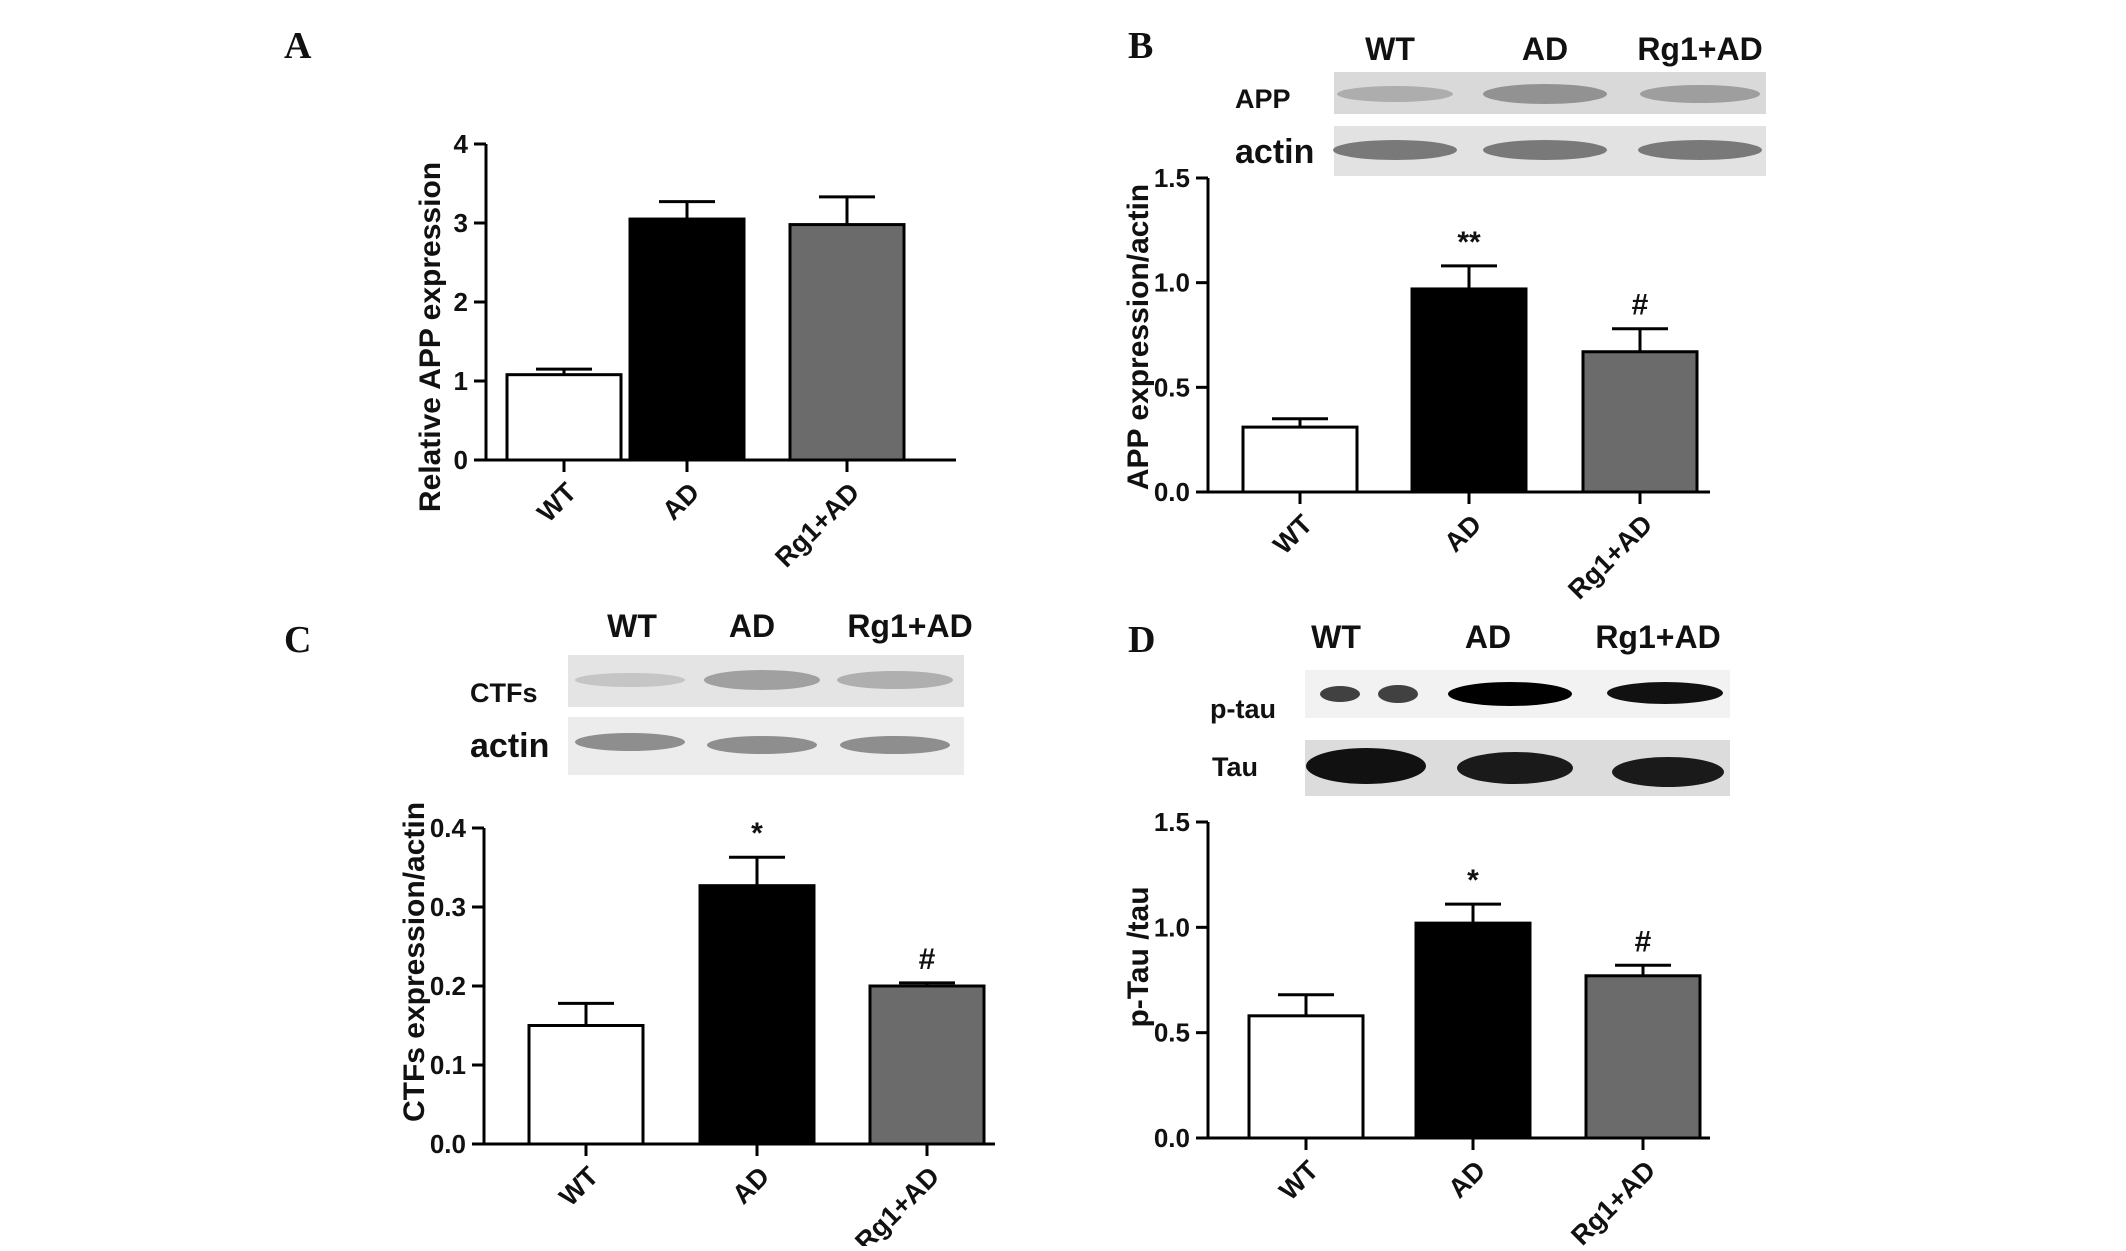  Describe the element at coordinates (1138, 956) in the screenshot. I see `y-axis-label-d: p-Tau /tau` at that location.